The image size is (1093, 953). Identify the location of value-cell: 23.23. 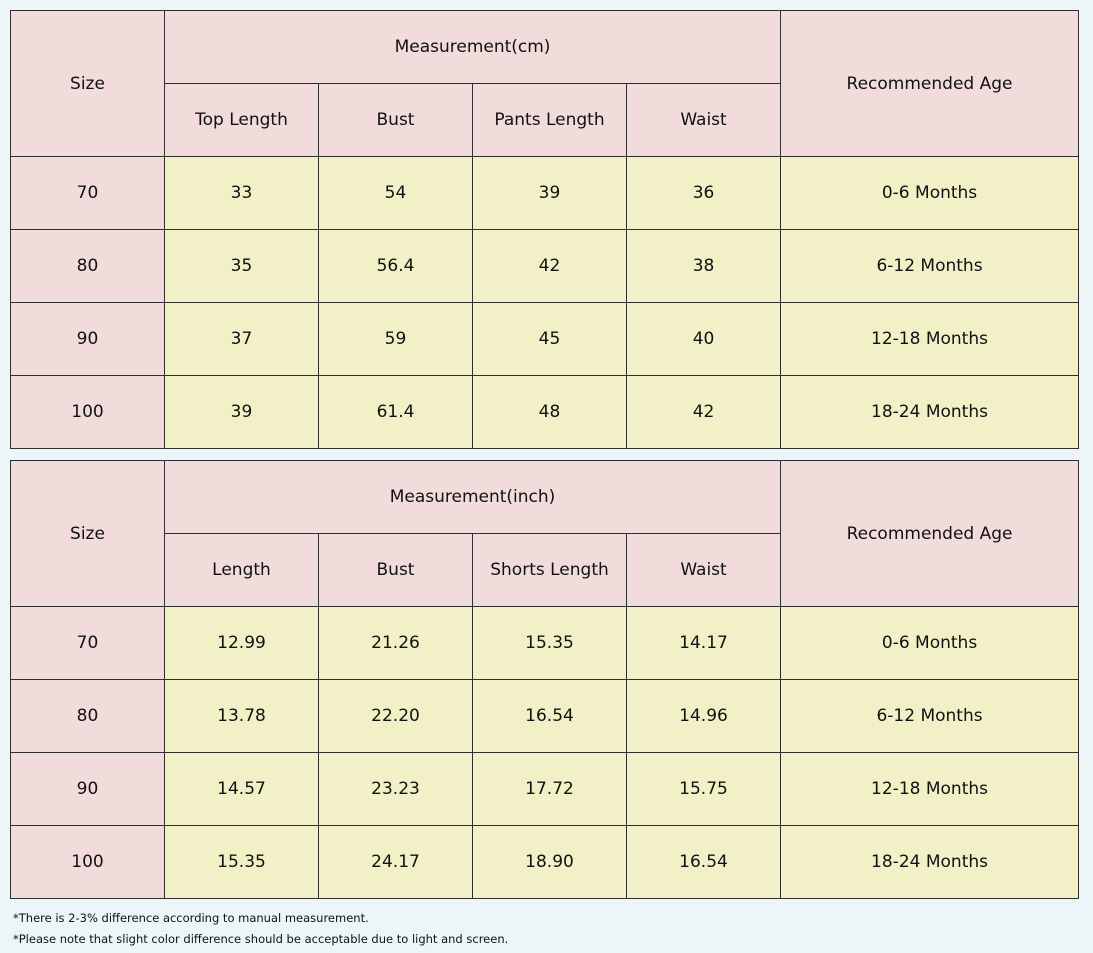
(395, 789).